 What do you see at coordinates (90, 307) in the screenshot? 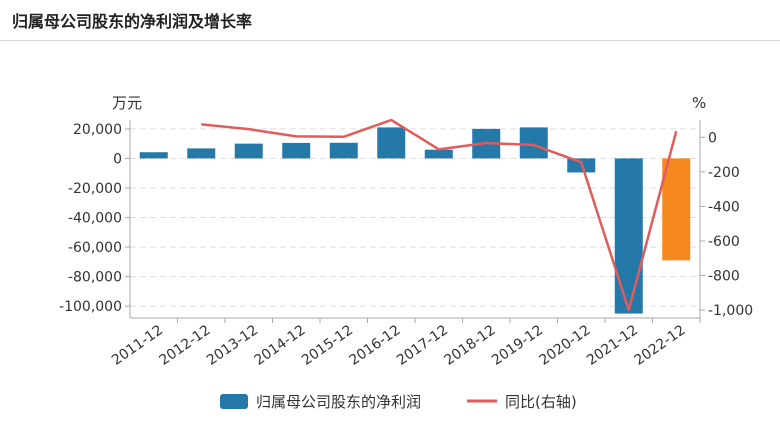
I see `left-tick-label: -100,000` at bounding box center [90, 307].